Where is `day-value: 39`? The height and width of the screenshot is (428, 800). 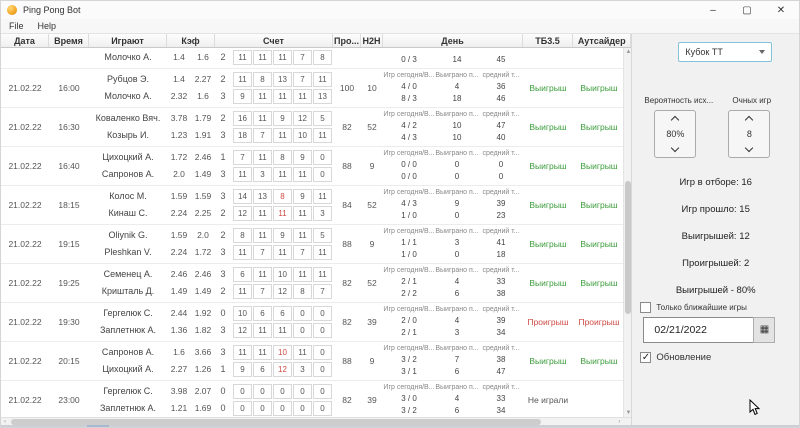
day-value: 39 is located at coordinates (501, 203).